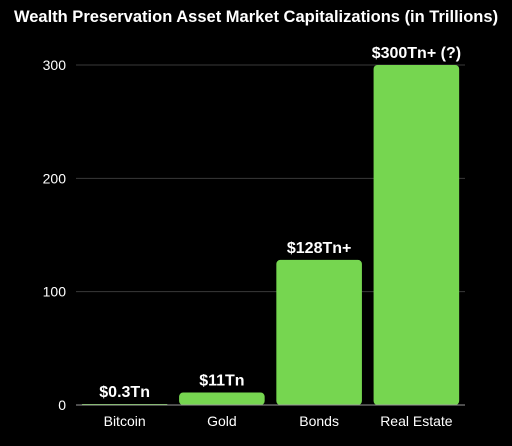  I want to click on y-tick-label: 0, so click(62, 405).